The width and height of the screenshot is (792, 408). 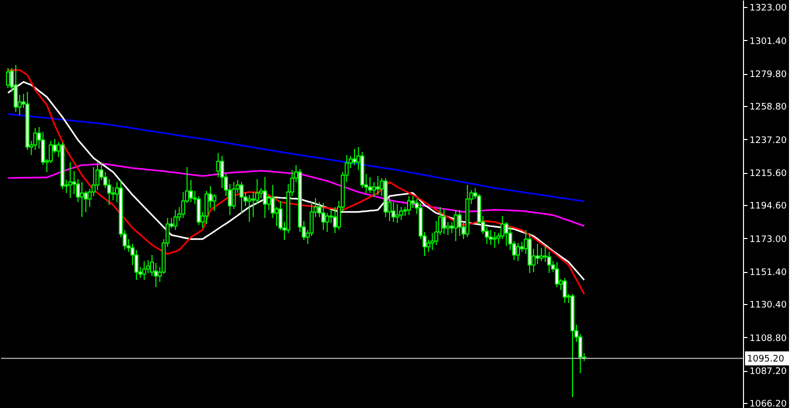 What do you see at coordinates (765, 359) in the screenshot?
I see `ref-line-label: 1095.20` at bounding box center [765, 359].